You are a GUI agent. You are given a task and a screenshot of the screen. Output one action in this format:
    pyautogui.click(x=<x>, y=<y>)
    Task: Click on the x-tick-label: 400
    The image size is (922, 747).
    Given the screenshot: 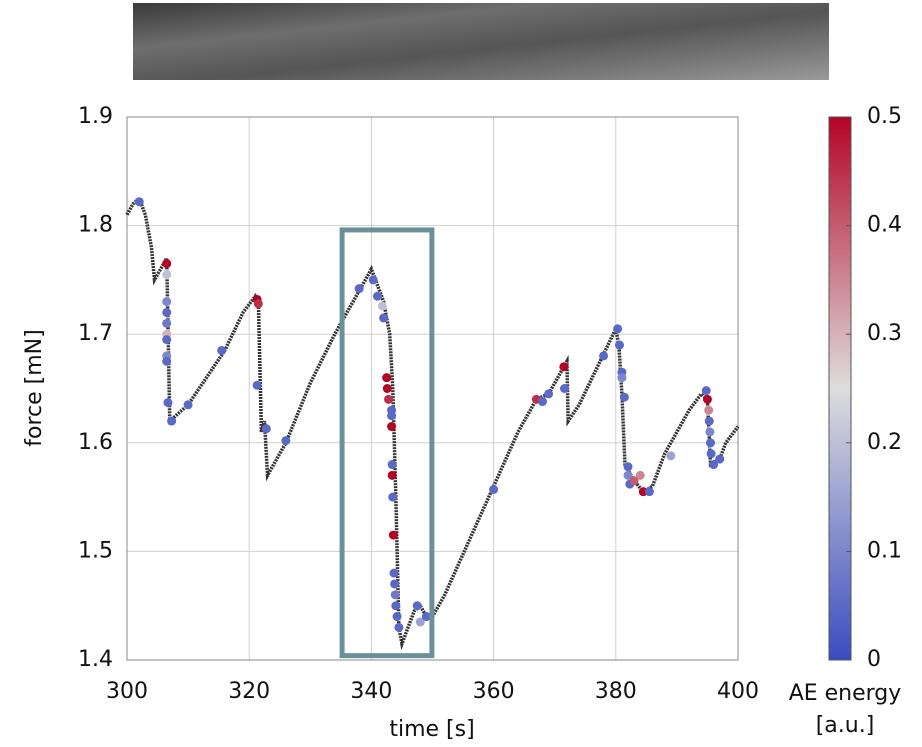 What is the action you would take?
    pyautogui.click(x=738, y=691)
    